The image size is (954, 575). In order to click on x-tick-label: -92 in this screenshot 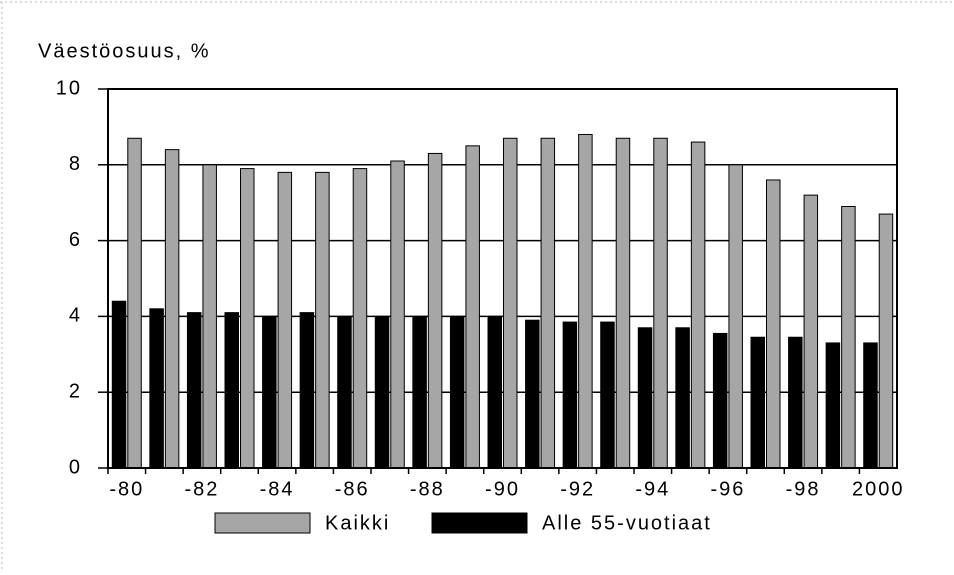, I will do `click(577, 489)`.